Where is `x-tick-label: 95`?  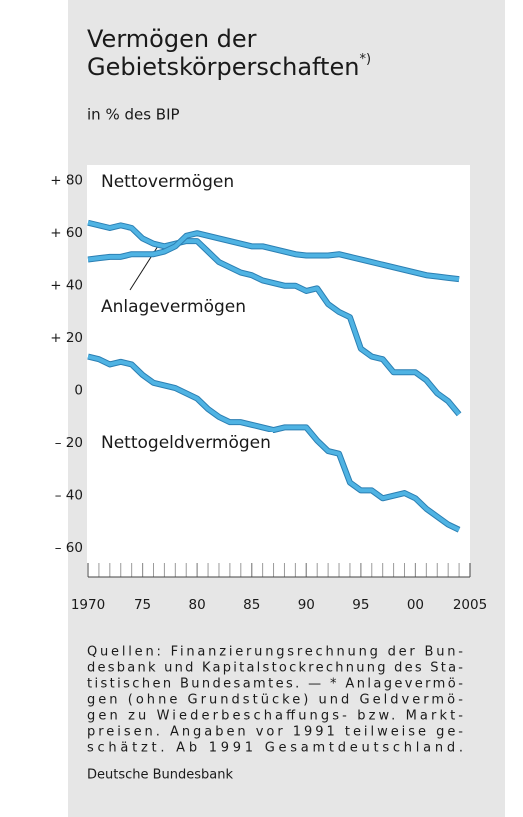
x-tick-label: 95 is located at coordinates (360, 605).